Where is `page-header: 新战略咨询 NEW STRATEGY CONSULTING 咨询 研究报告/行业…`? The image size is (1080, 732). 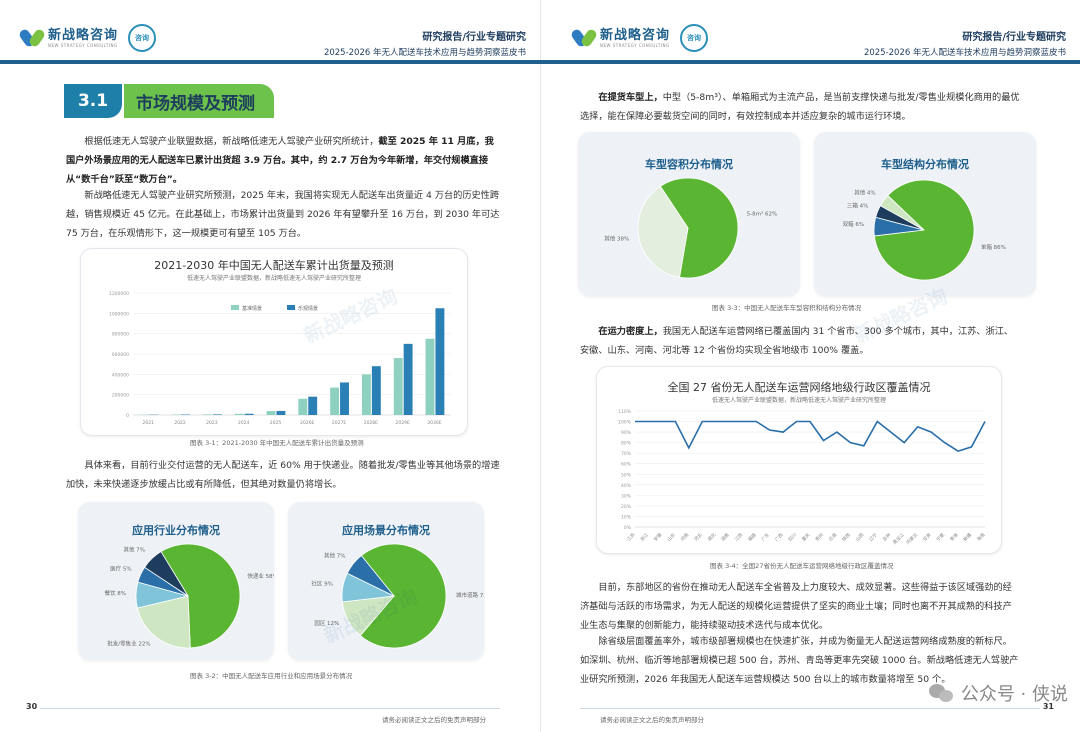 page-header: 新战略咨询 NEW STRATEGY CONSULTING 咨询 研究报告/行业… is located at coordinates (810, 32).